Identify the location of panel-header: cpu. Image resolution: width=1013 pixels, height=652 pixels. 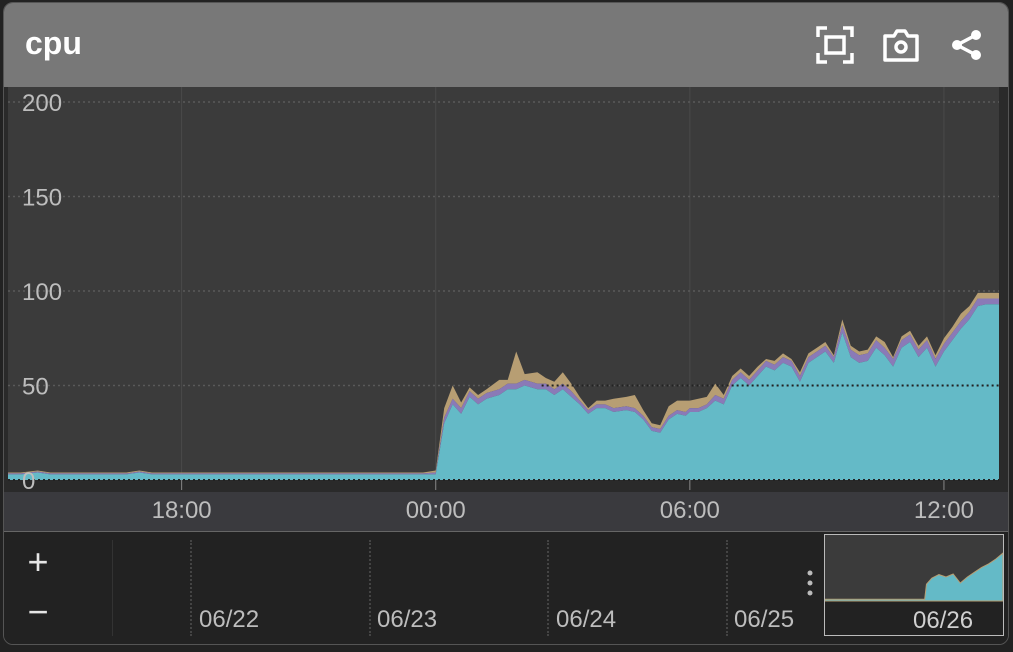
(506, 45).